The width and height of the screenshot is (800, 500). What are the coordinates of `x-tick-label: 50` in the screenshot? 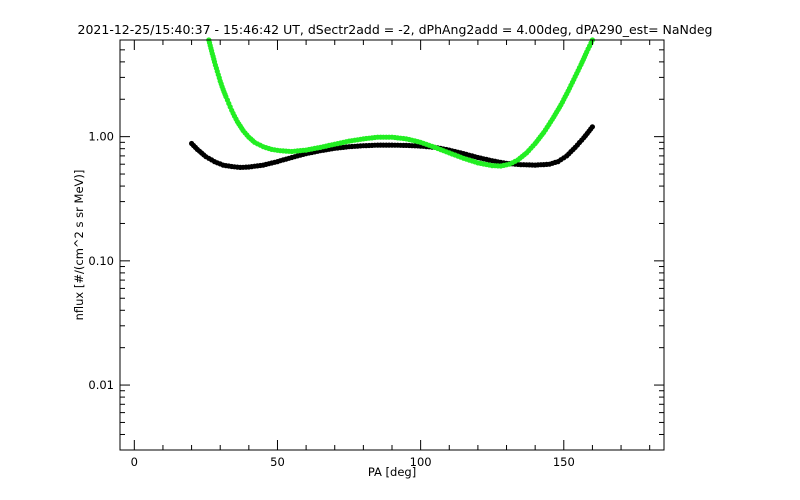 It's located at (277, 462).